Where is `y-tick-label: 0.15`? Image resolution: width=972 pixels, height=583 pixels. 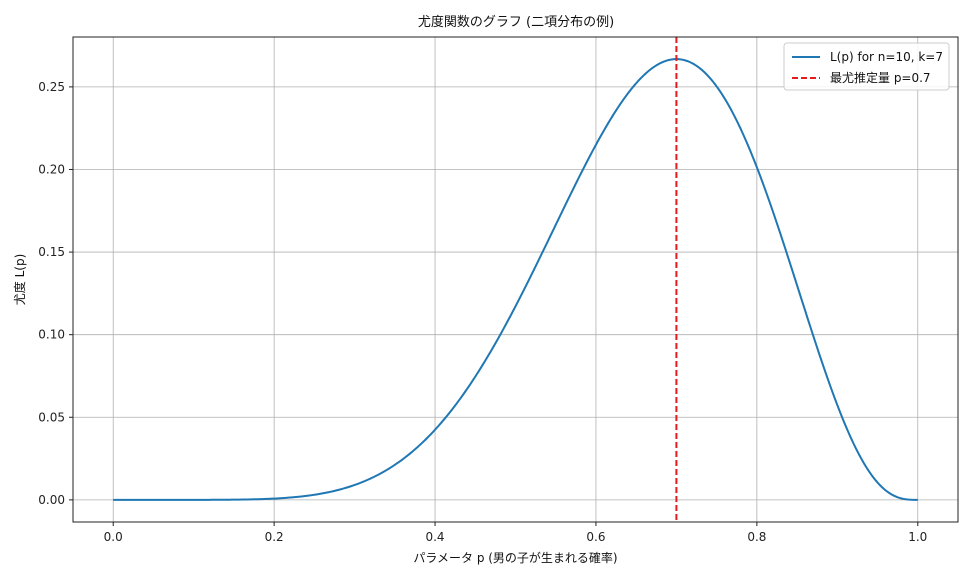
y-tick-label: 0.15 is located at coordinates (51, 252).